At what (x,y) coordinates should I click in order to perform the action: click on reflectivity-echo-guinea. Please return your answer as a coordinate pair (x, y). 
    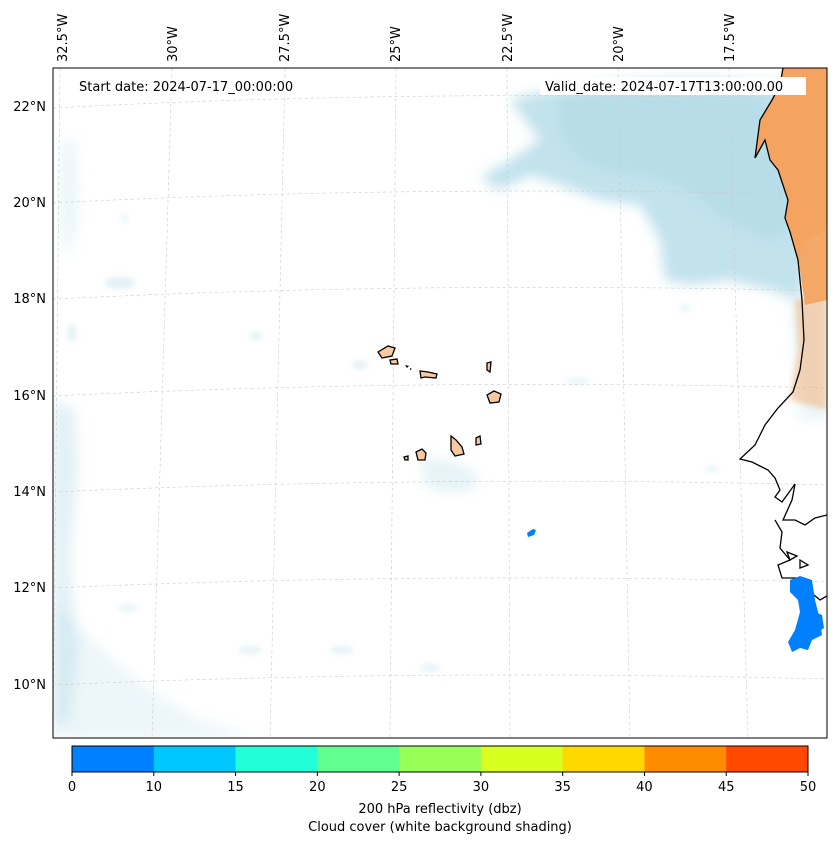
    Looking at the image, I should click on (805, 614).